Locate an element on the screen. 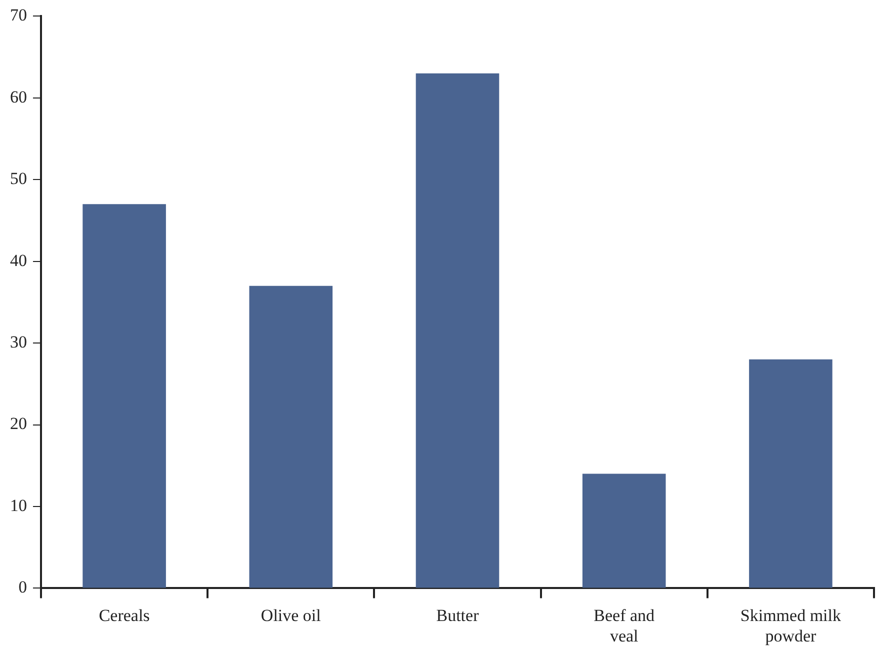  x-tick-label: Beef and veal is located at coordinates (625, 626).